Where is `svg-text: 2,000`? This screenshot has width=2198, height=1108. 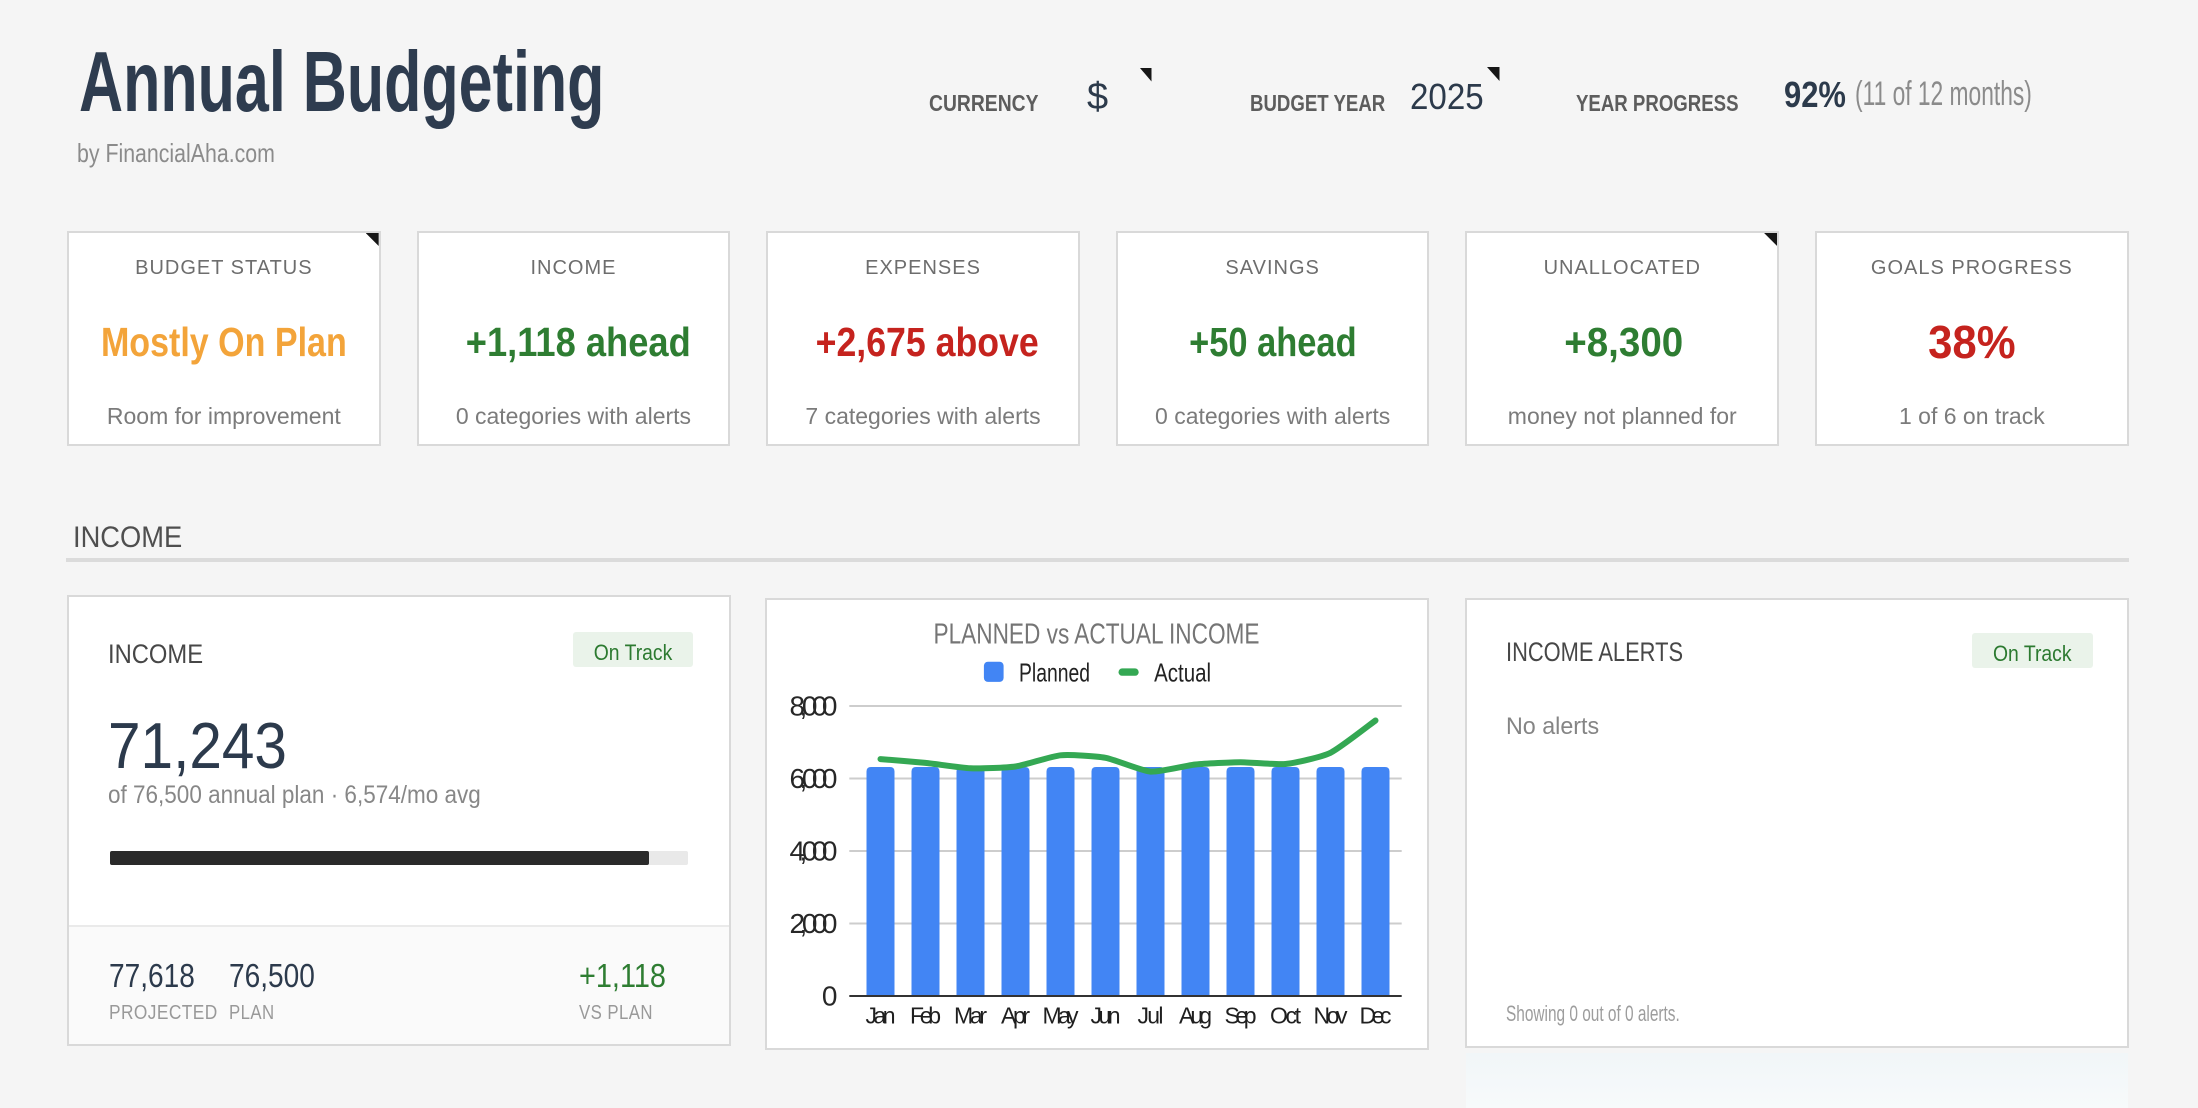
svg-text: 2,000 is located at coordinates (814, 923).